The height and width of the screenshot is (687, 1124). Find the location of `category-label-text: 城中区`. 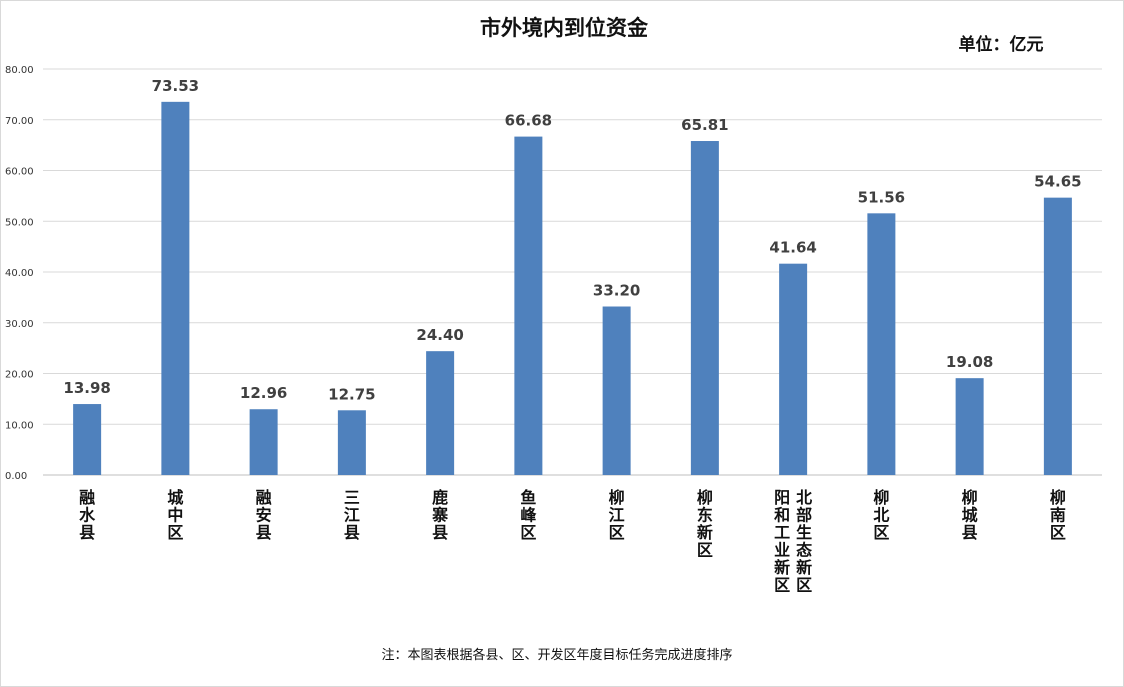

category-label-text: 城中区 is located at coordinates (175, 515).